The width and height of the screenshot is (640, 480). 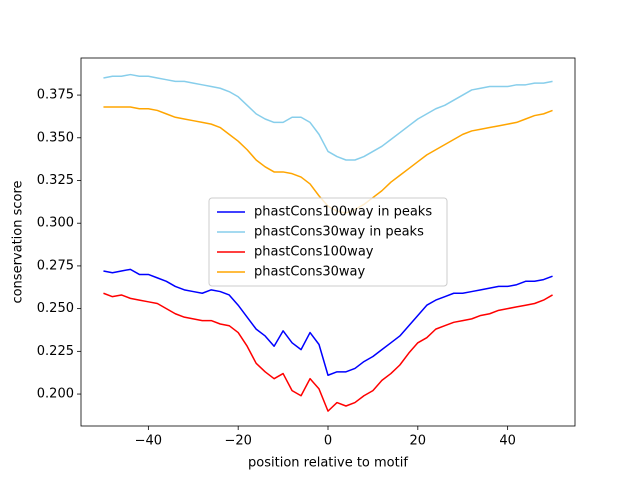 What do you see at coordinates (55, 180) in the screenshot?
I see `y-tick-label: 0.325` at bounding box center [55, 180].